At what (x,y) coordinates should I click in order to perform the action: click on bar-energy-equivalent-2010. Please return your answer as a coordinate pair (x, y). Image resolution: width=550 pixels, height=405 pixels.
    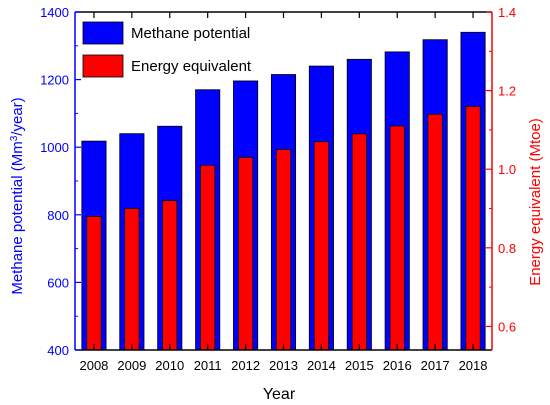
    Looking at the image, I should click on (170, 275).